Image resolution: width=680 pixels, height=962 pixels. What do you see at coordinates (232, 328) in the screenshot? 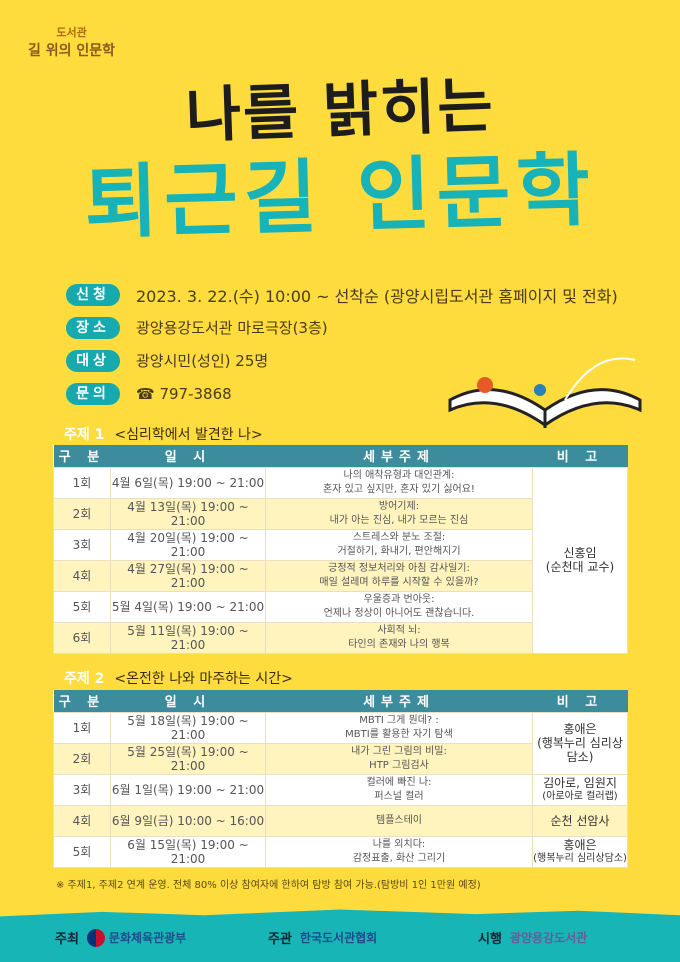
I see `info-value: 광양용강도서관 마로극장(3층)` at bounding box center [232, 328].